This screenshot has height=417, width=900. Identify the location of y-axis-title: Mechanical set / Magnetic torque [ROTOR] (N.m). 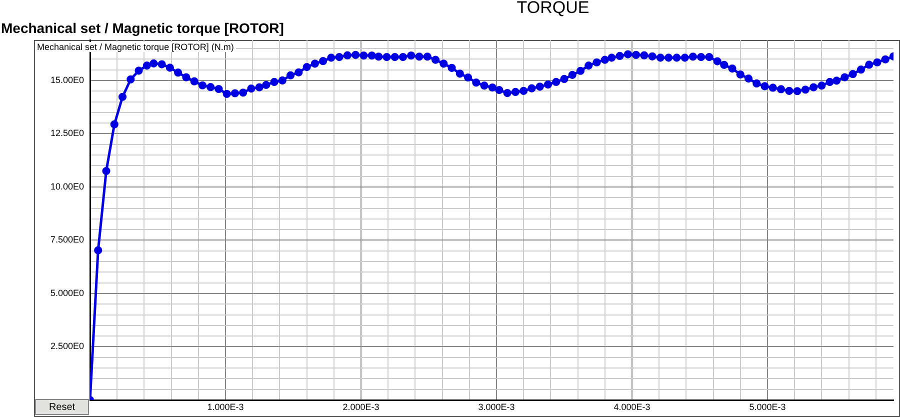
(135, 47).